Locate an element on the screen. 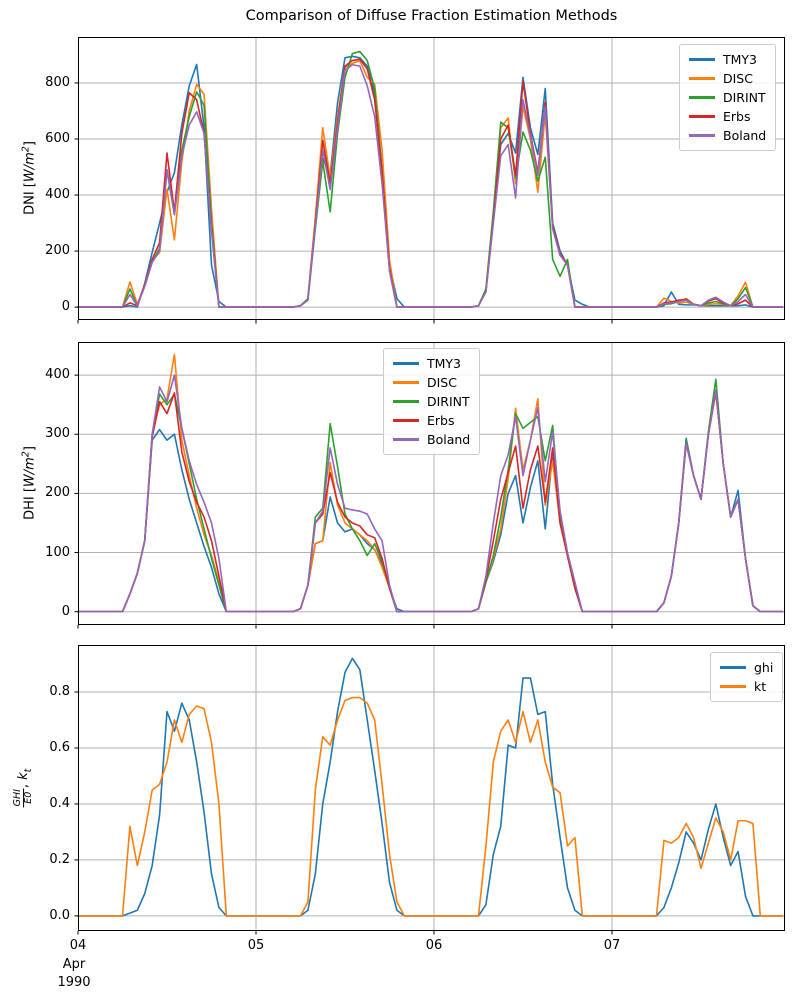 This screenshot has width=800, height=1000. y-tick-label: 800 is located at coordinates (57, 82).